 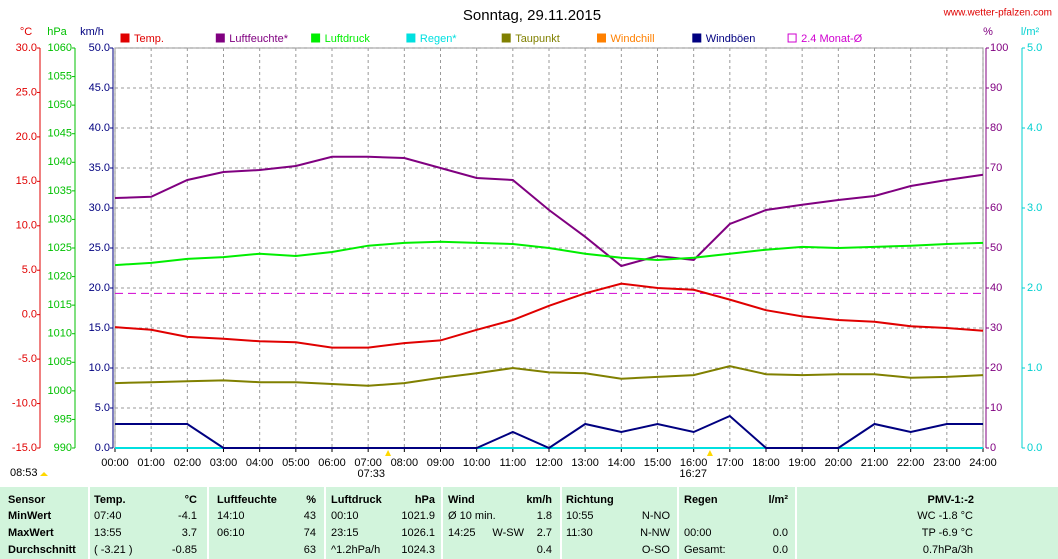 I want to click on table-cell: 10:55, so click(x=580, y=516).